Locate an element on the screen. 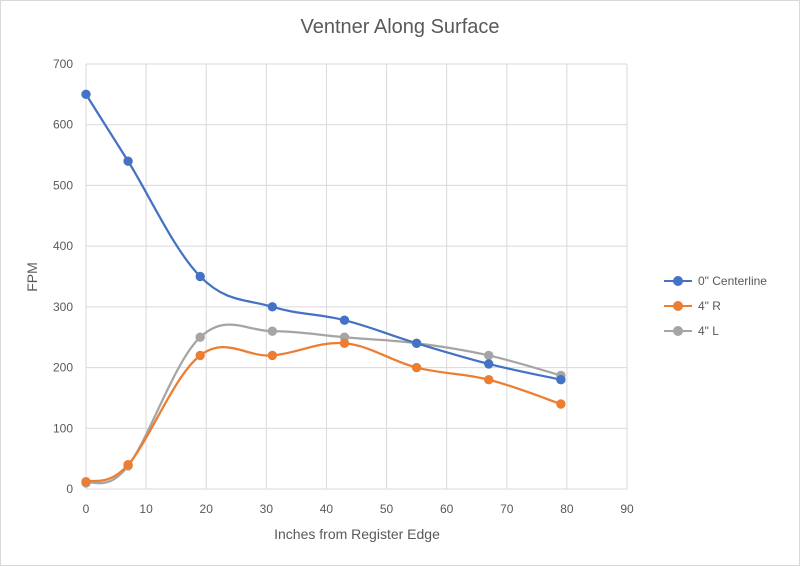 Image resolution: width=800 pixels, height=566 pixels. legend-label: 0" Centerline is located at coordinates (732, 280).